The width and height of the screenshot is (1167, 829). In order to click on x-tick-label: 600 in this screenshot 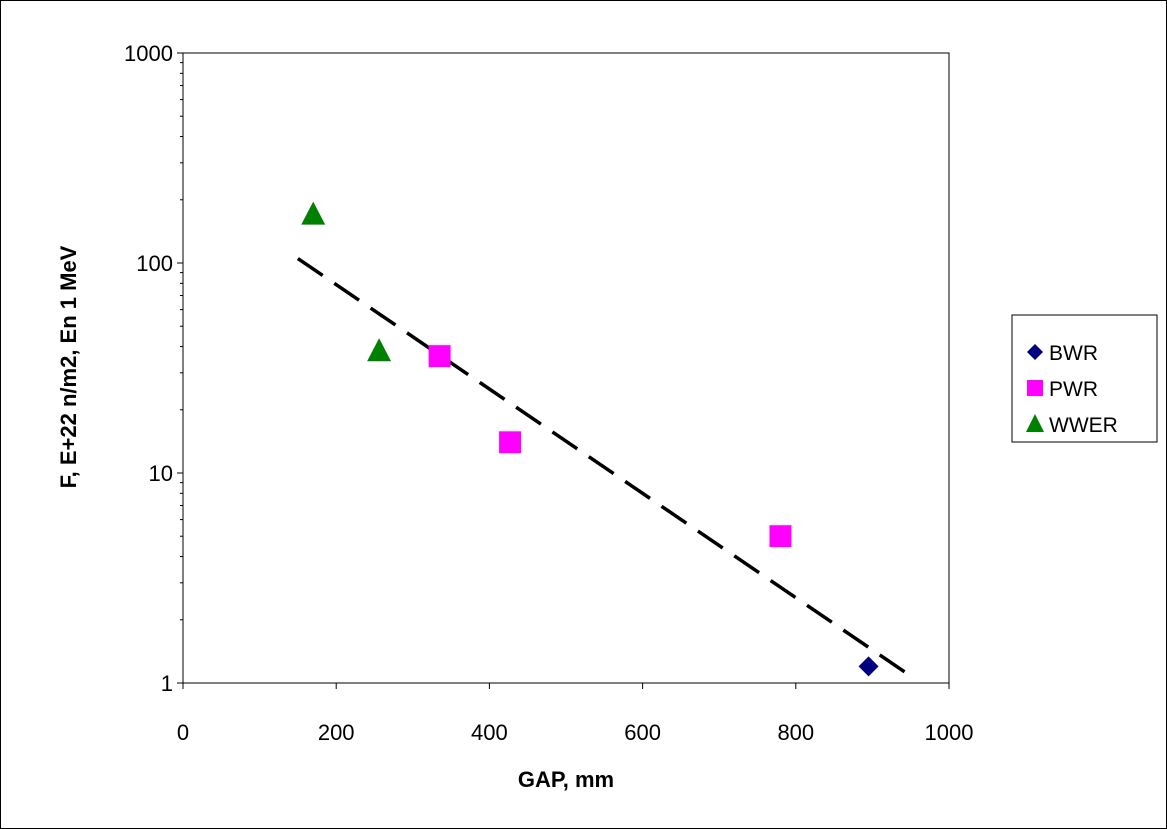, I will do `click(642, 732)`.